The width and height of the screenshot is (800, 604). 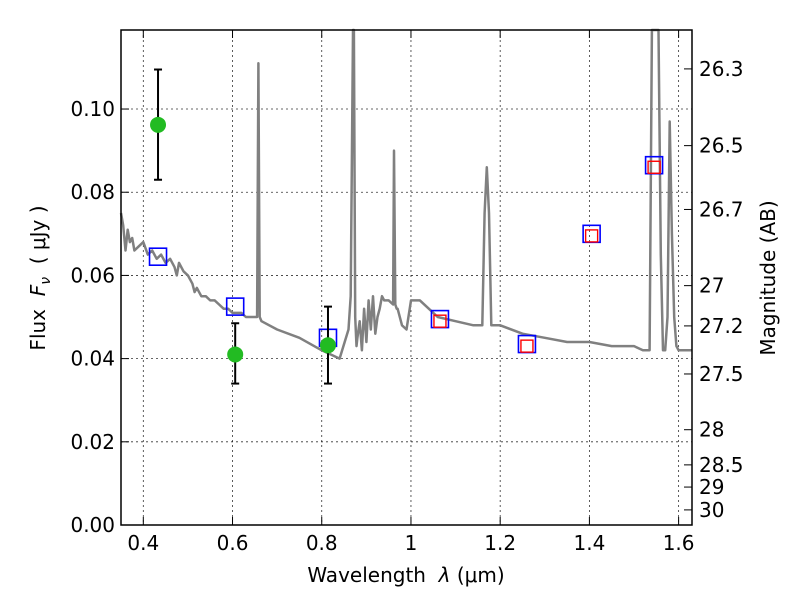 I want to click on y2-tick-label: 28, so click(x=711, y=430).